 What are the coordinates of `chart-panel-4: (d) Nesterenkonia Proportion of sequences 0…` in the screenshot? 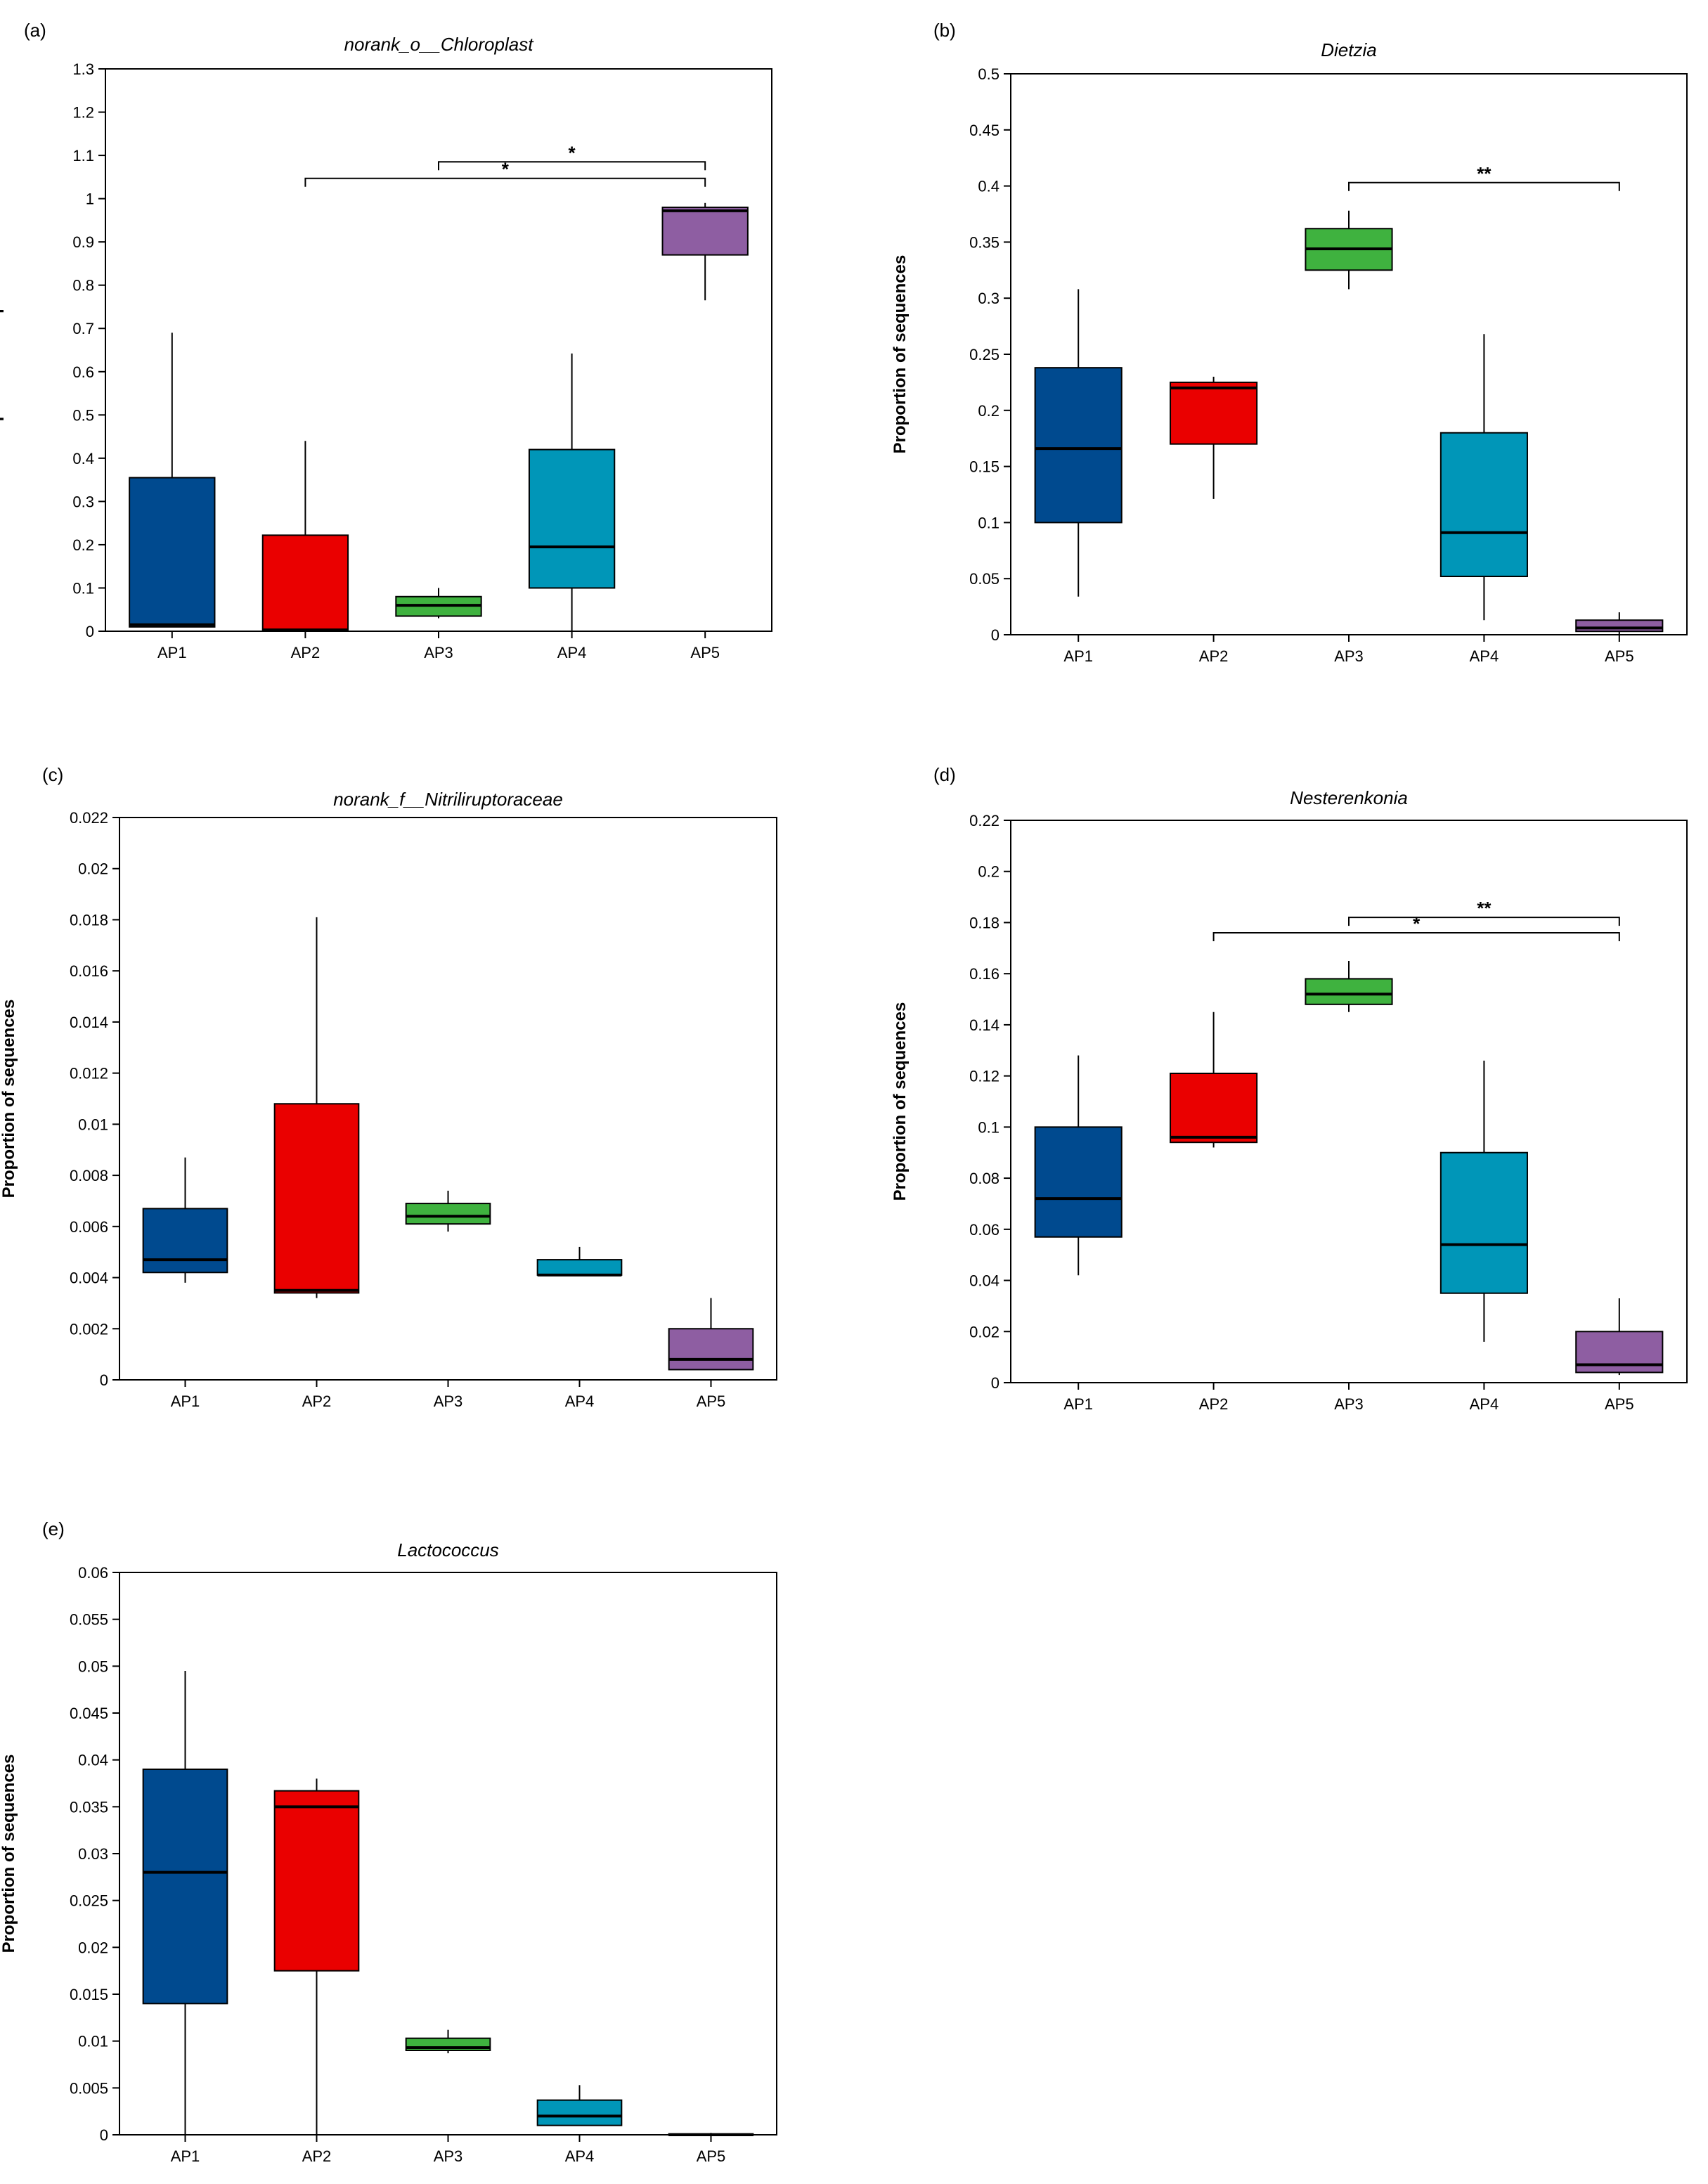 It's located at (1289, 1088).